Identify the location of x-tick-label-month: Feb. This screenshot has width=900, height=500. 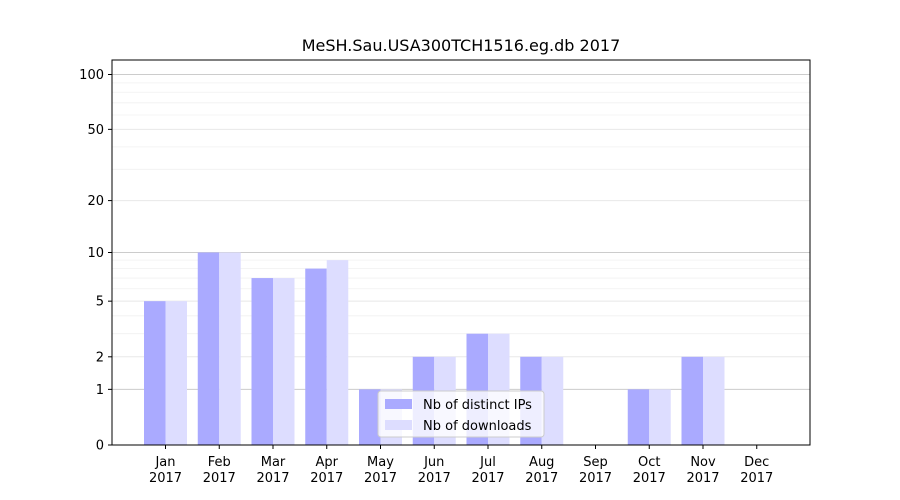
(219, 462).